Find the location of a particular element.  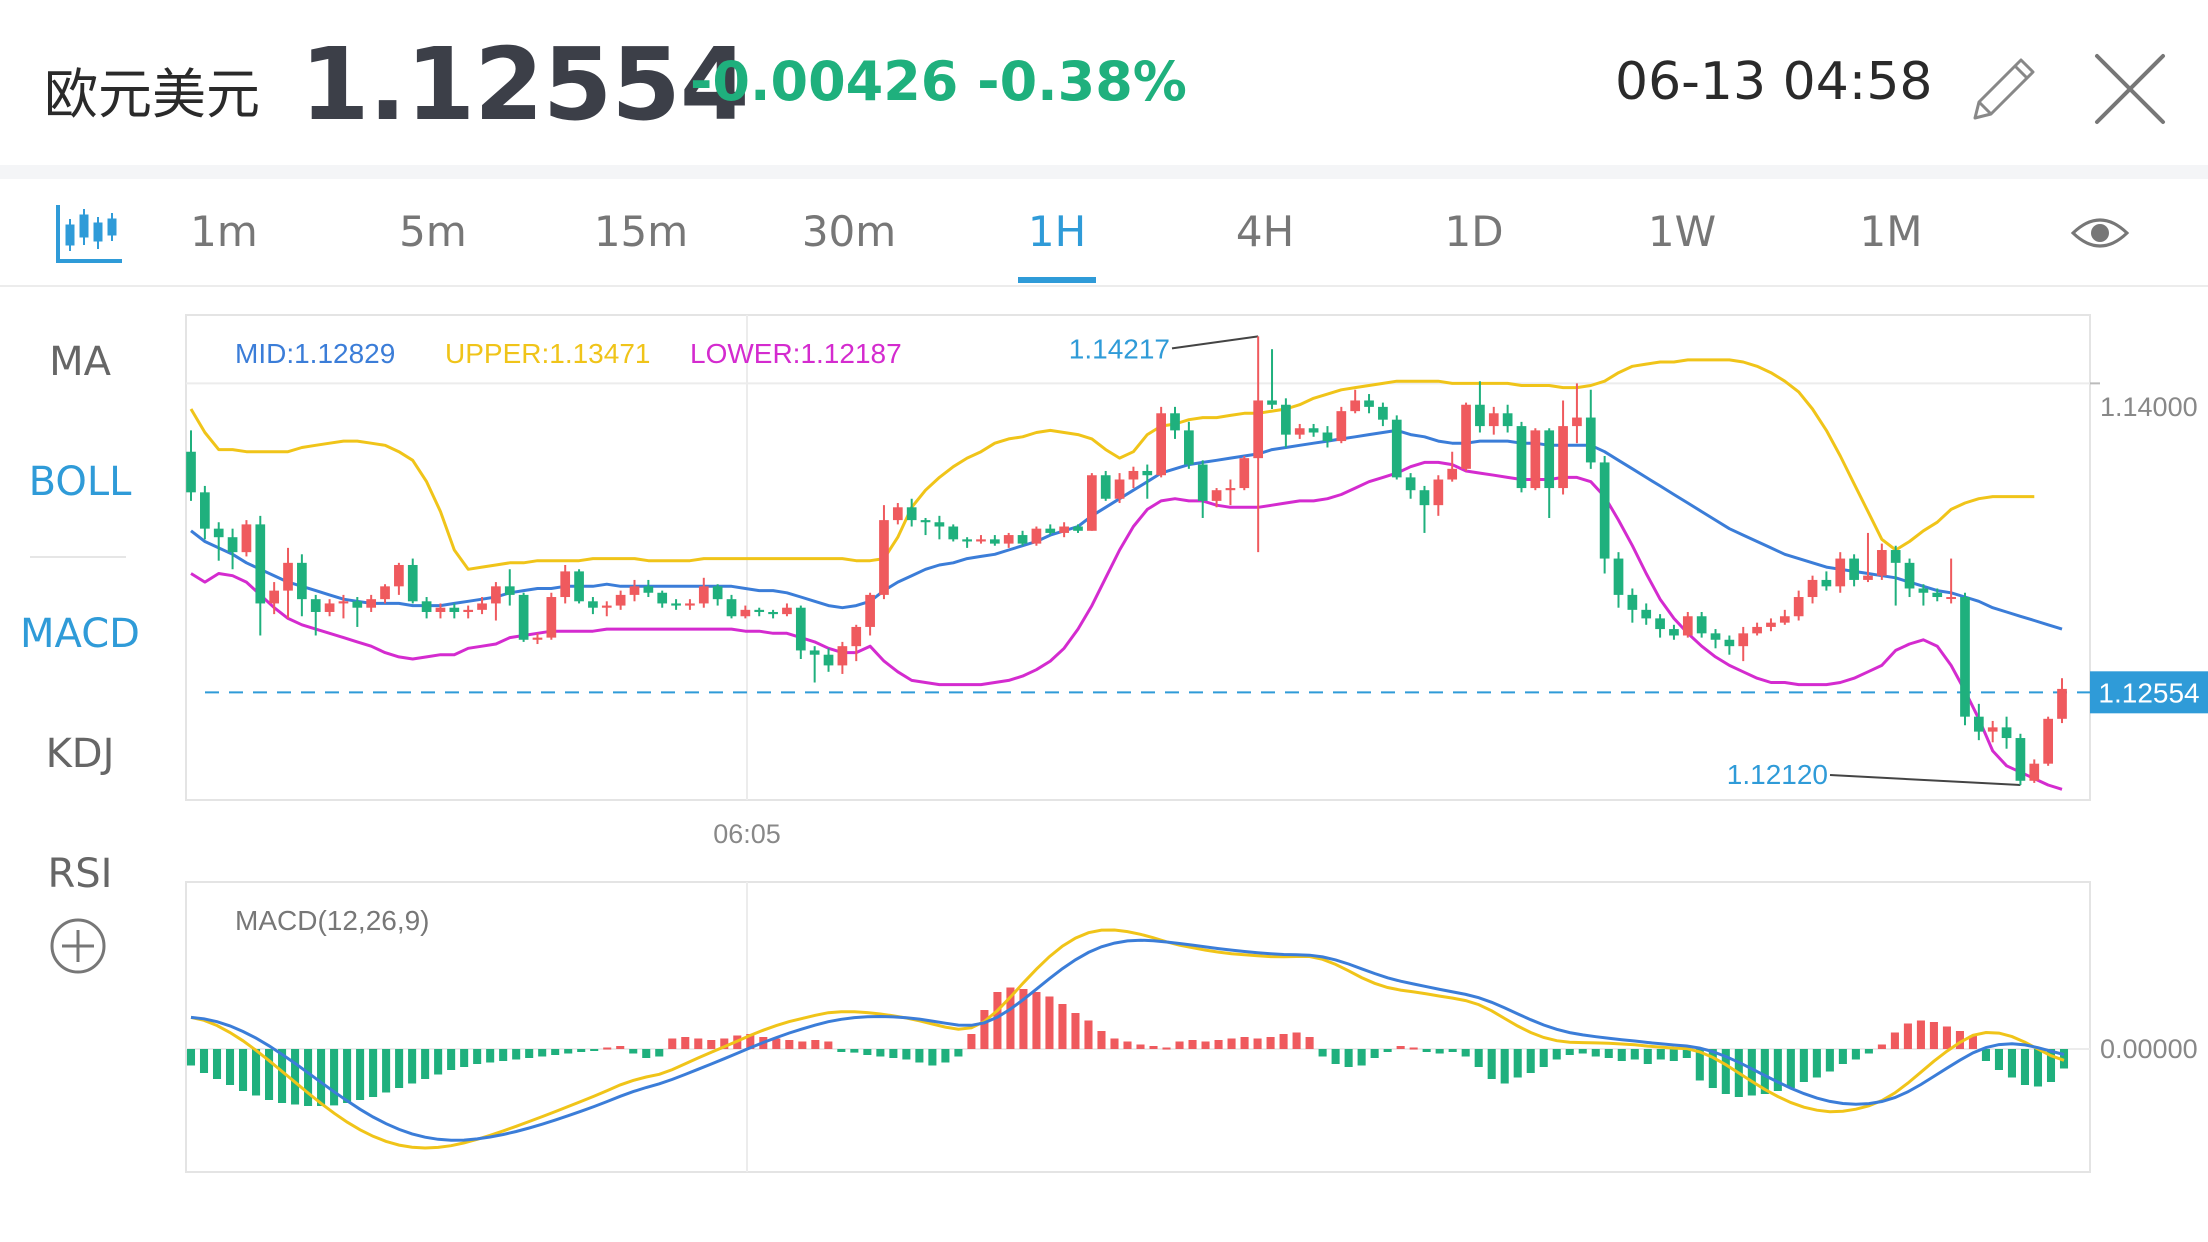

timeframe-tabs: 1m 5m 15m 30m 1H 4H 1D 1W 1M is located at coordinates (1104, 233).